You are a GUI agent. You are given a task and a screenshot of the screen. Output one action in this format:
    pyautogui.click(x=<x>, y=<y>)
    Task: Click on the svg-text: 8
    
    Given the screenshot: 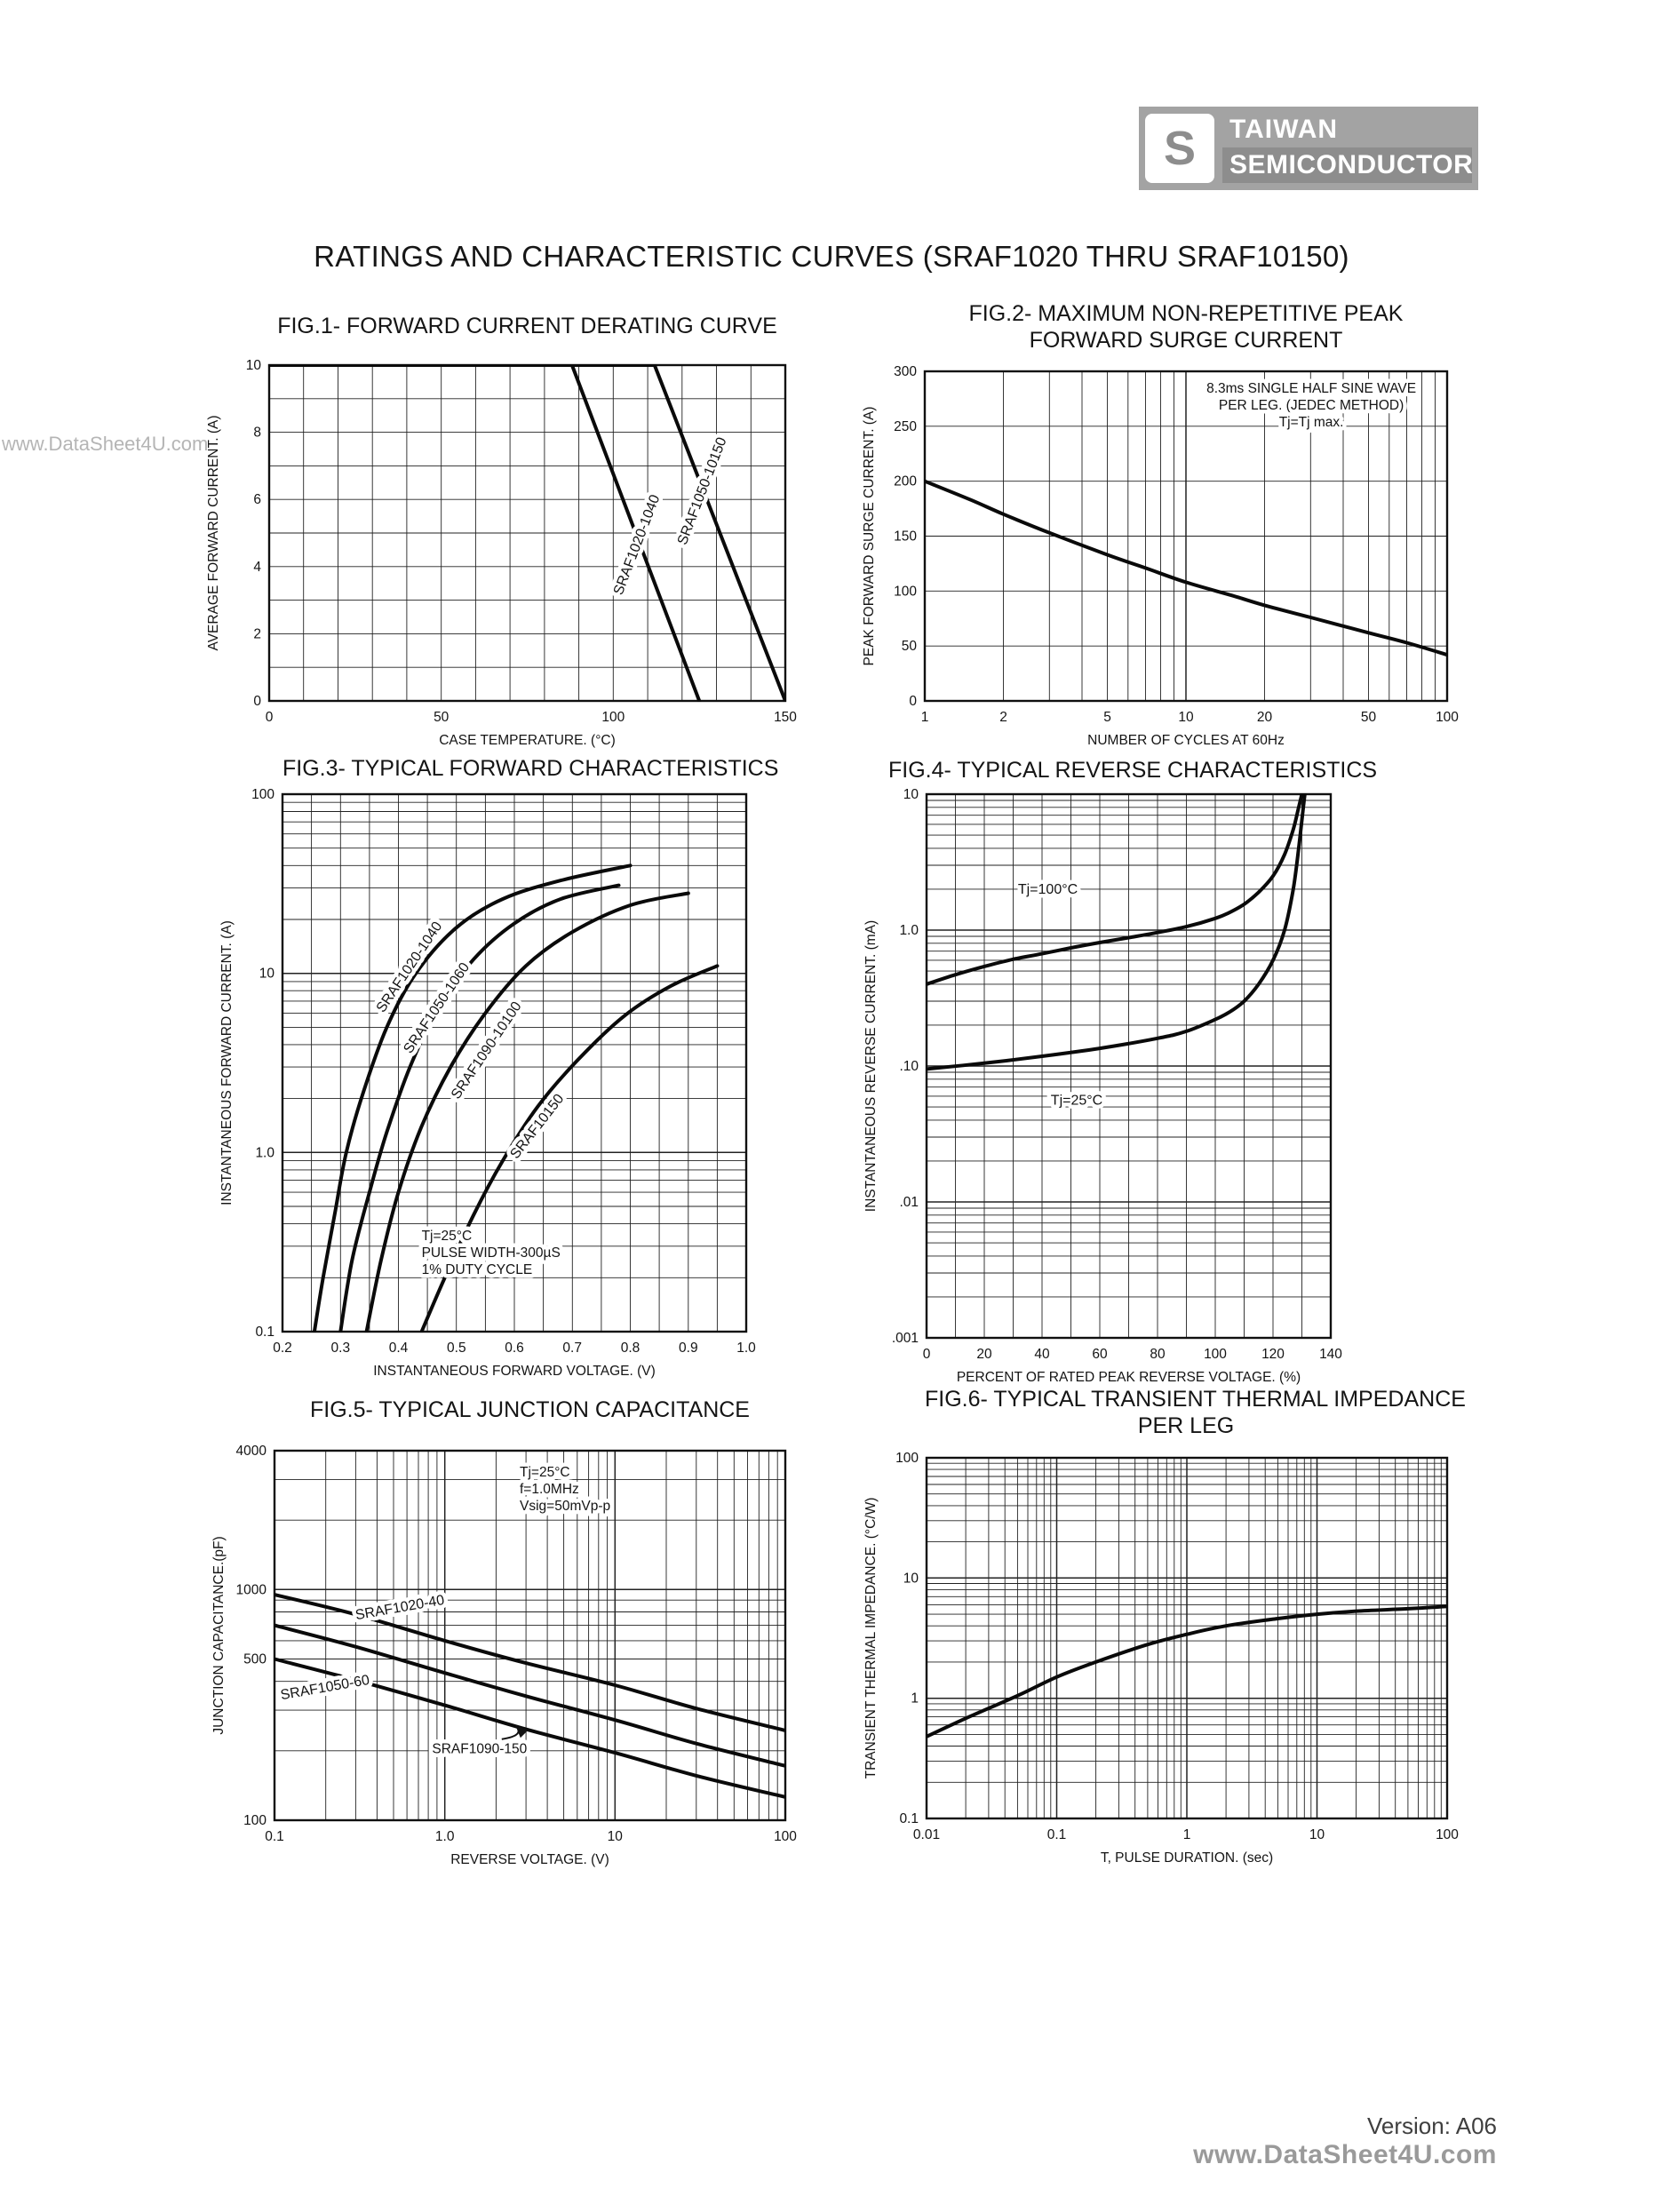 What is the action you would take?
    pyautogui.click(x=257, y=434)
    